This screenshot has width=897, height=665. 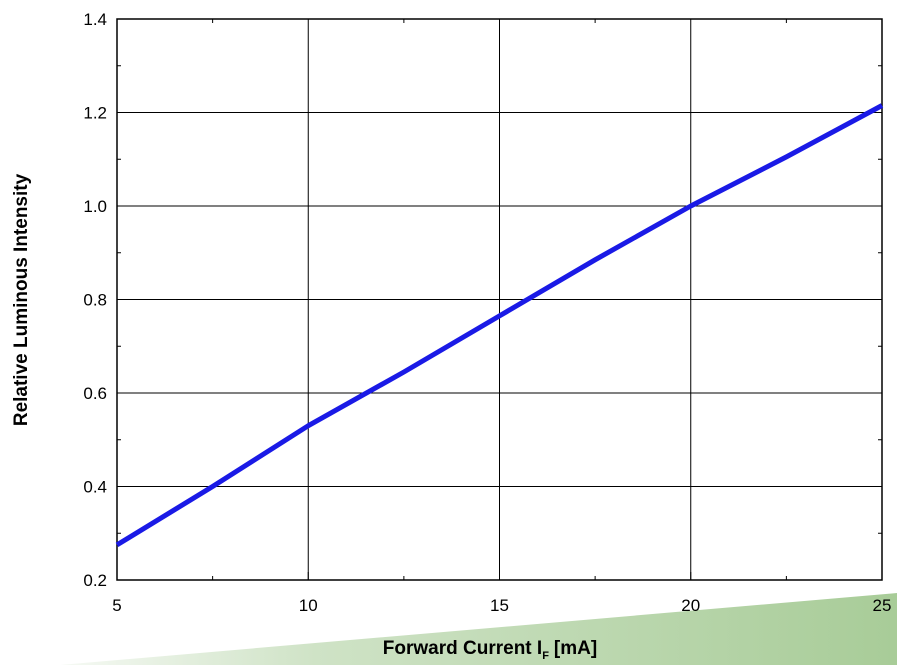 I want to click on y-tick-label: 0.6, so click(x=95, y=393).